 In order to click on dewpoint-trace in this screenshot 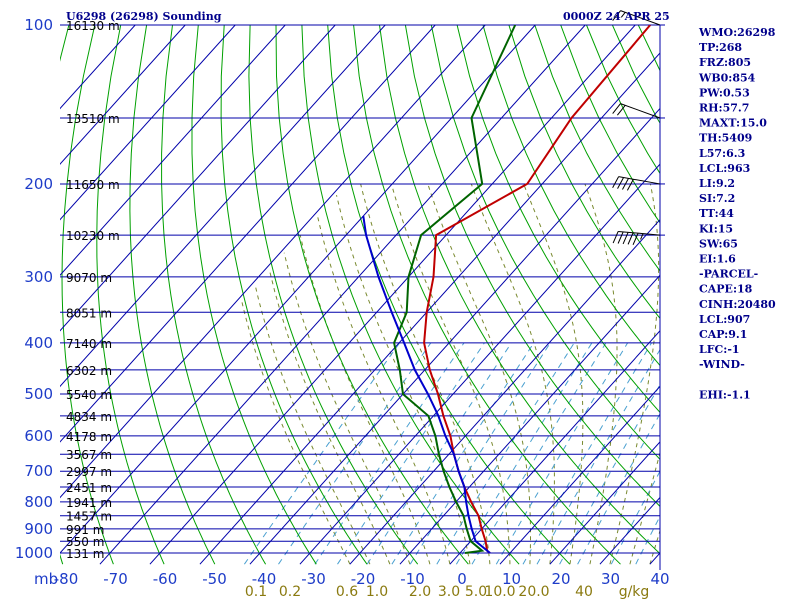, I will do `click(455, 289)`.